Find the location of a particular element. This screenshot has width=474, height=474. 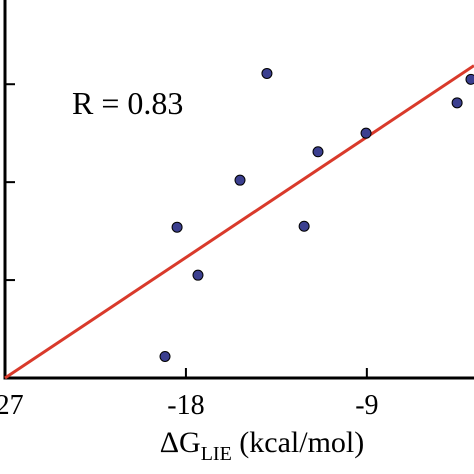

x-label-rest: (kcal/mol) is located at coordinates (298, 442).